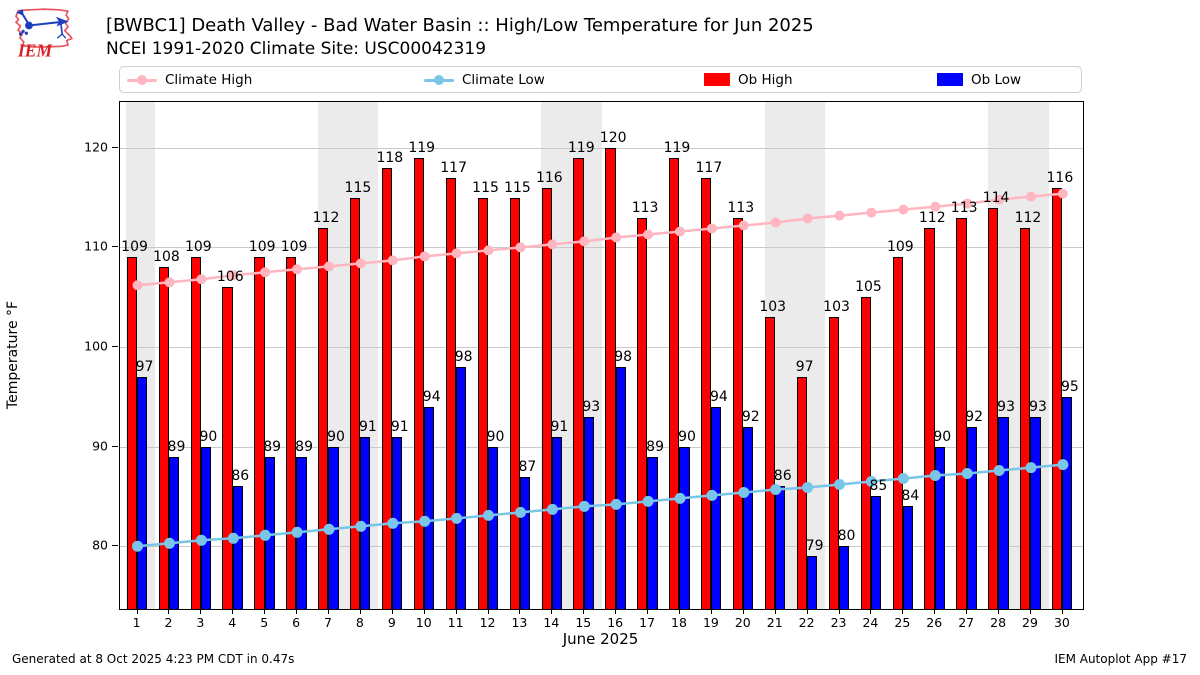  Describe the element at coordinates (718, 396) in the screenshot. I see `ob-low-label: 94` at that location.